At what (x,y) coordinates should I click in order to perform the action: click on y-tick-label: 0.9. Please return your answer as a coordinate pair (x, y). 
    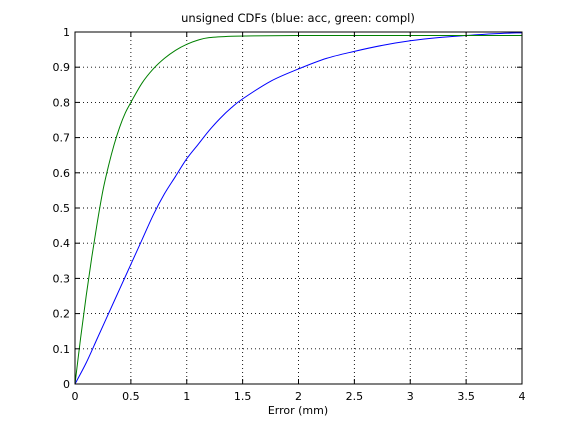
    Looking at the image, I should click on (62, 67).